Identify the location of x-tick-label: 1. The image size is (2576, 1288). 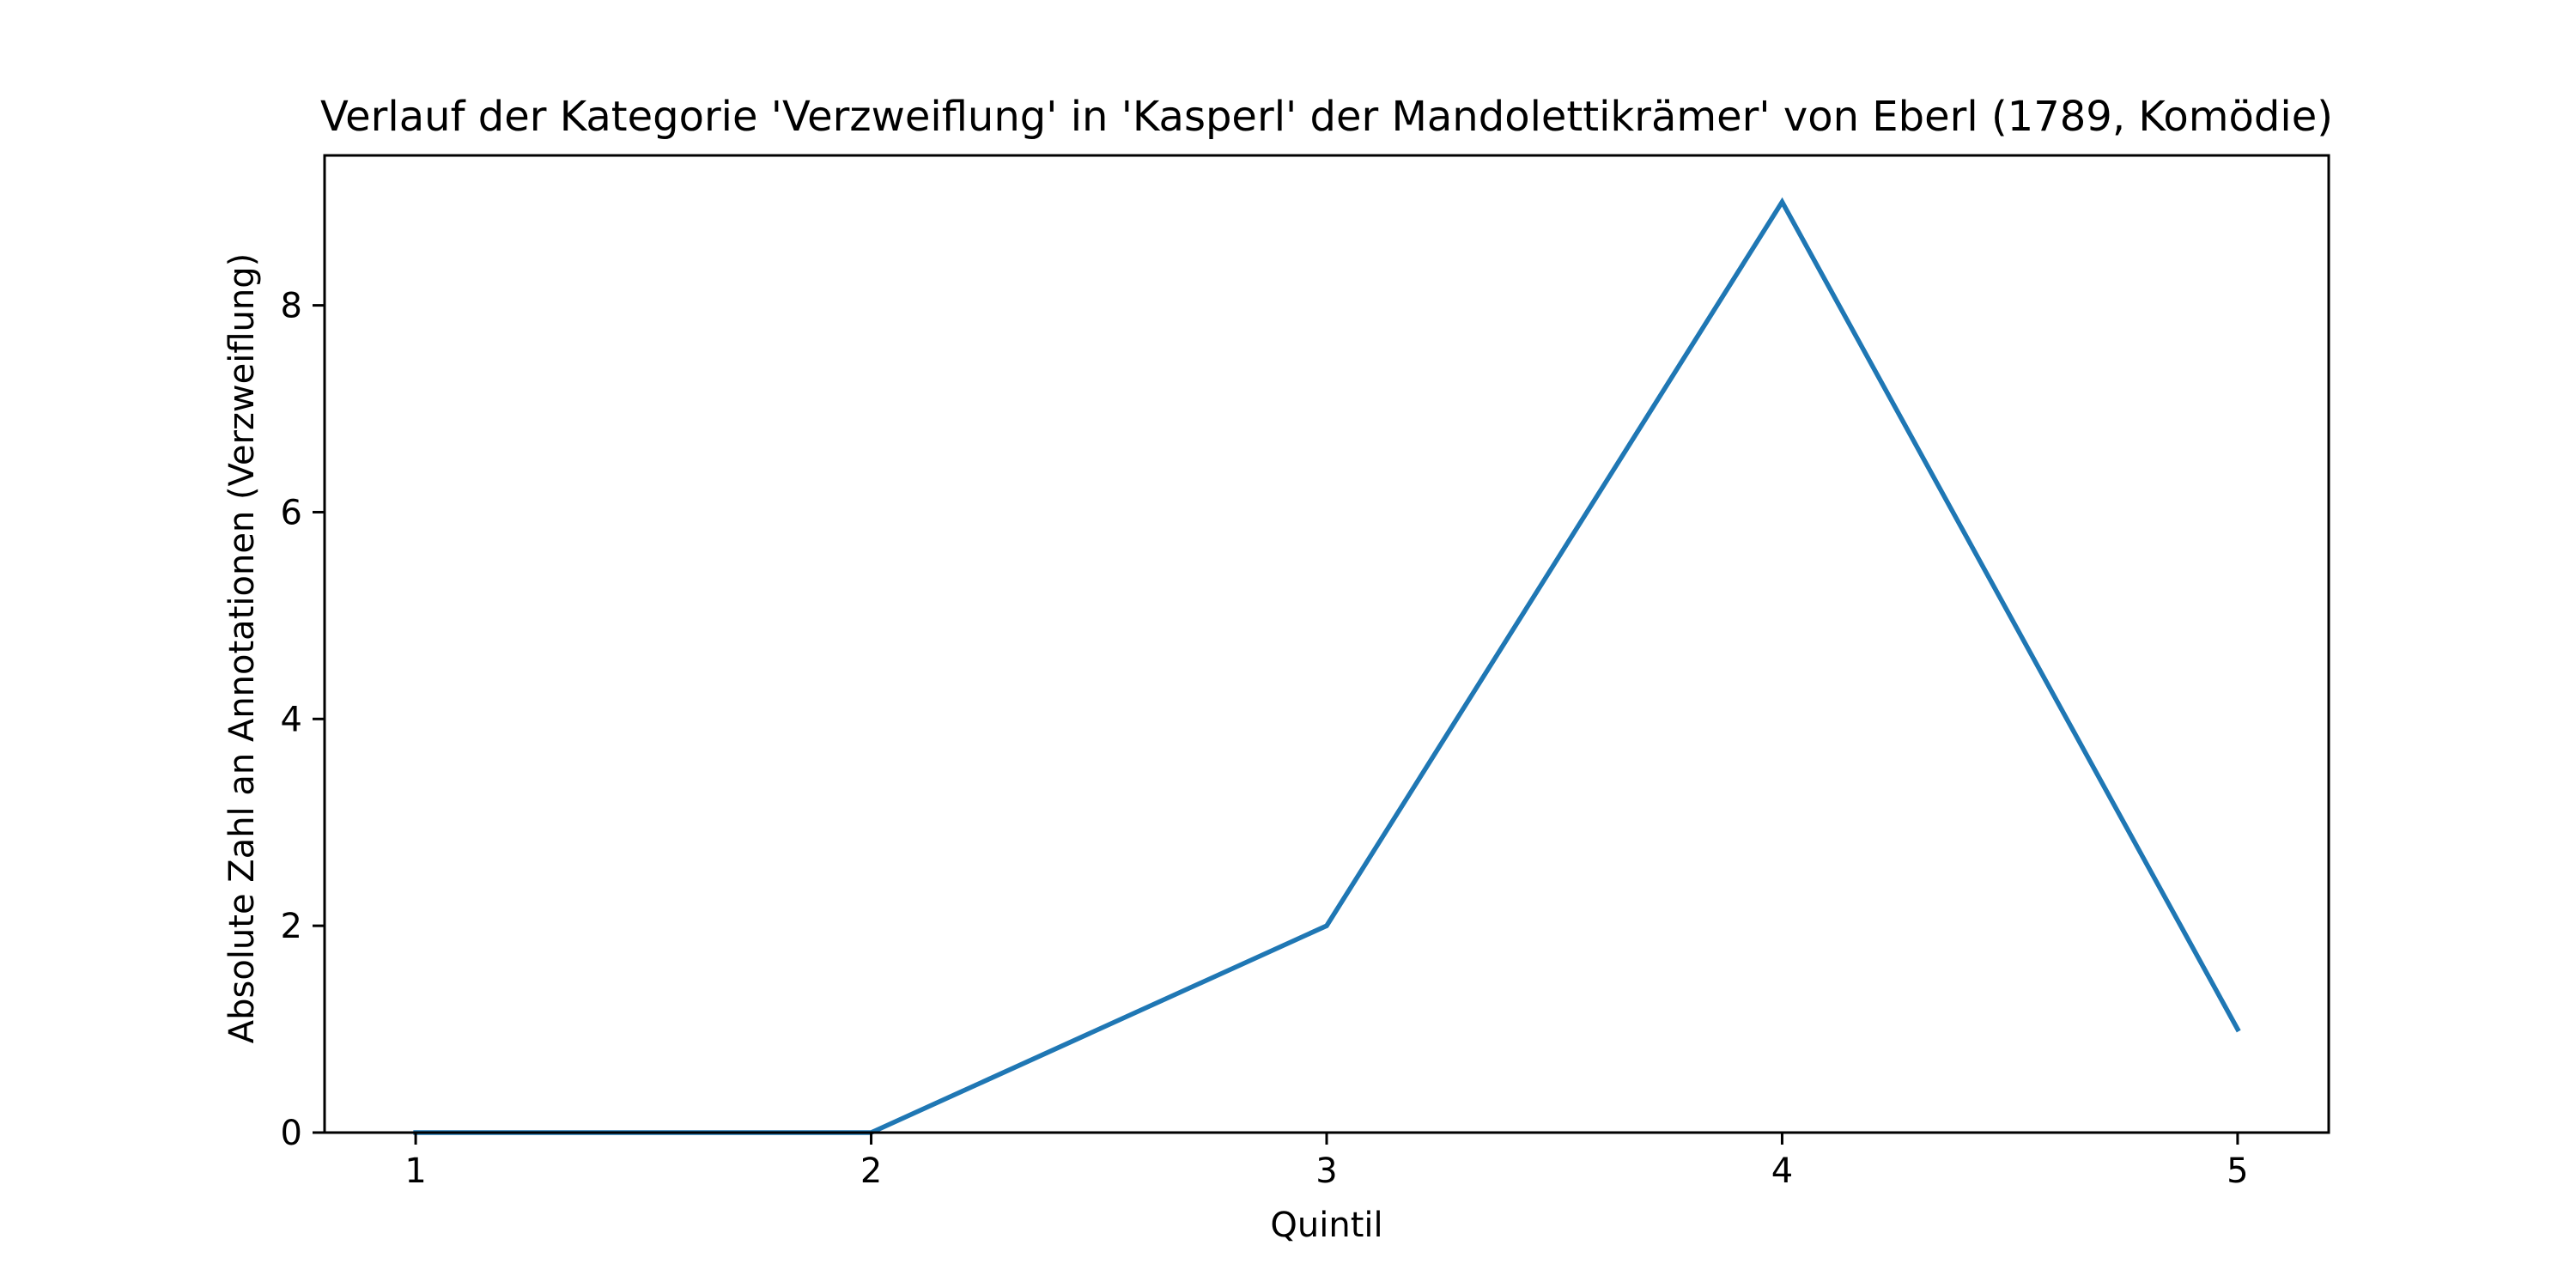
(415, 1171).